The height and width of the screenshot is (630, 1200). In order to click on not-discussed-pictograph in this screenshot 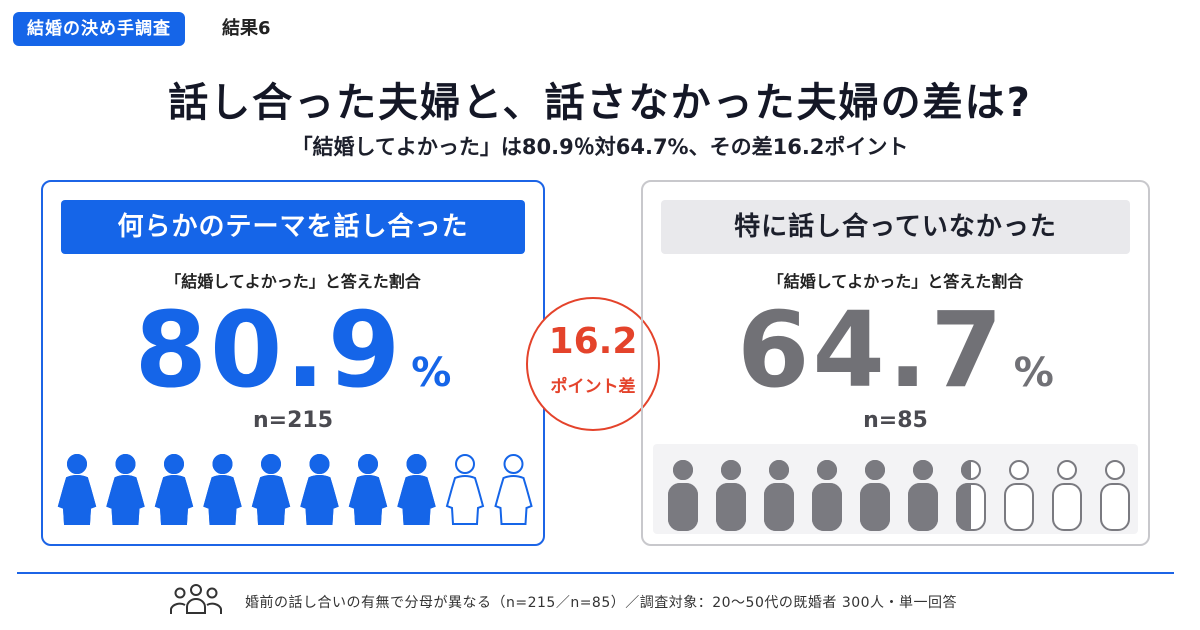, I will do `click(895, 489)`.